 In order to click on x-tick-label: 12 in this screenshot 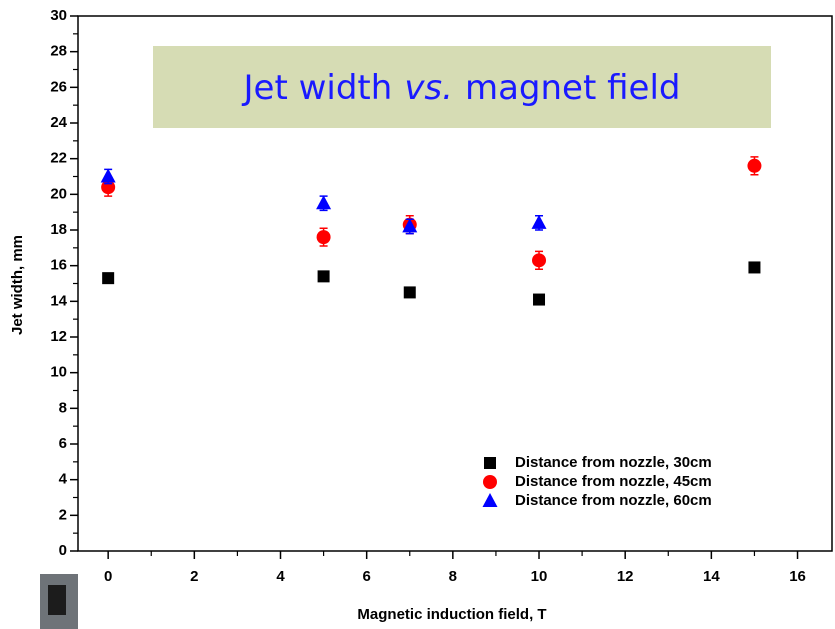, I will do `click(625, 576)`.